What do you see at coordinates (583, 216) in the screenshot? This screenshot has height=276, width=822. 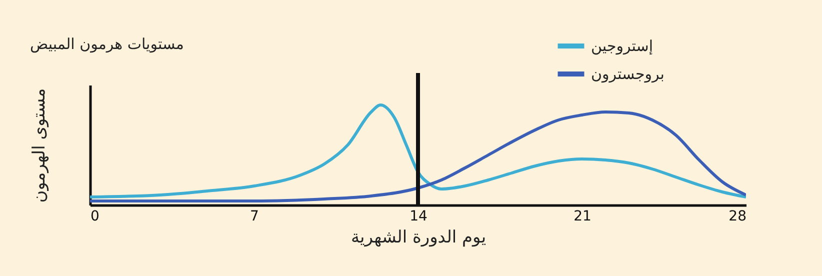 I see `x-tick-label: 21` at bounding box center [583, 216].